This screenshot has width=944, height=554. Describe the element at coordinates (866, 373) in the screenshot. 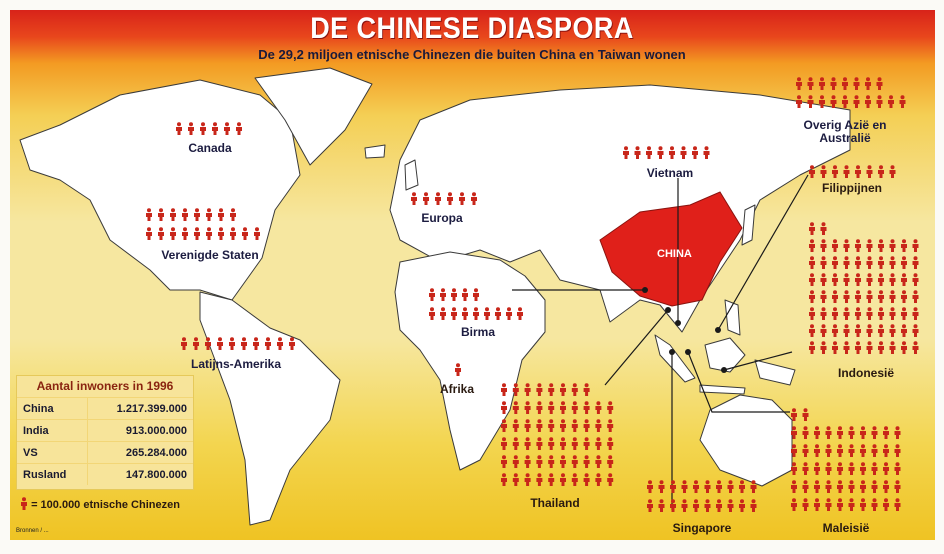

I see `label-indonesia: Indonesië` at that location.